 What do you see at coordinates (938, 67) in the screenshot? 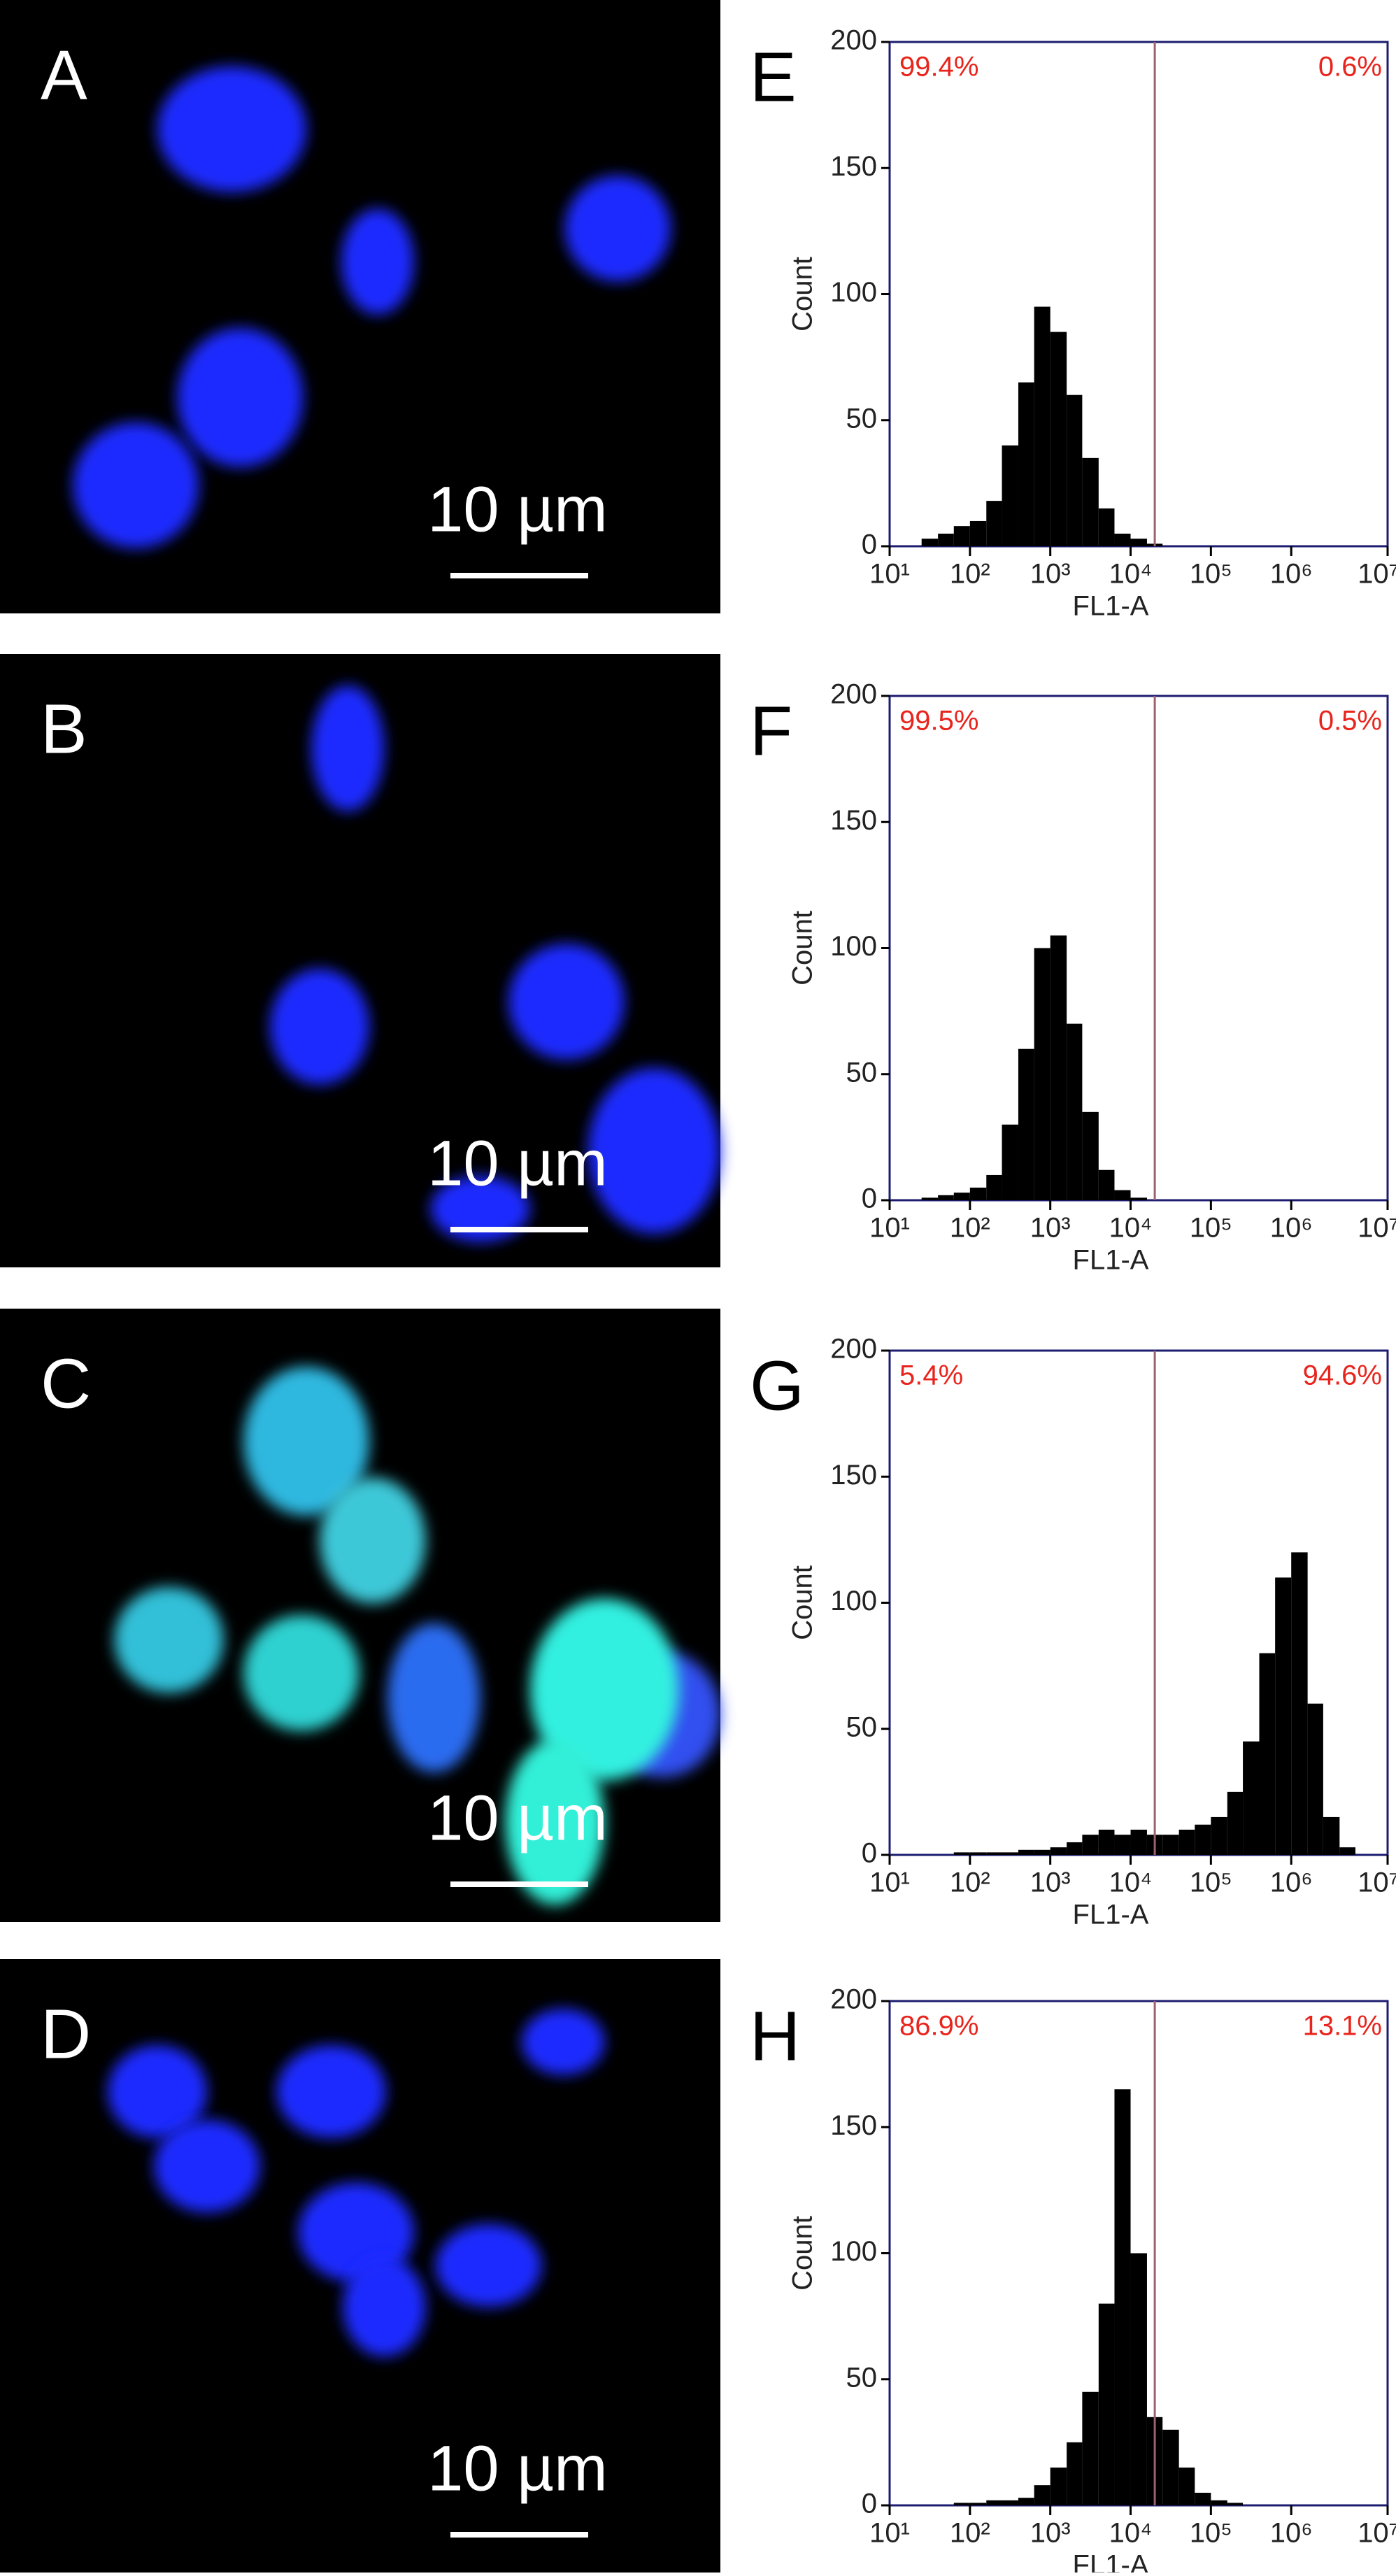
I see `gate-annotation: 99.4%` at bounding box center [938, 67].